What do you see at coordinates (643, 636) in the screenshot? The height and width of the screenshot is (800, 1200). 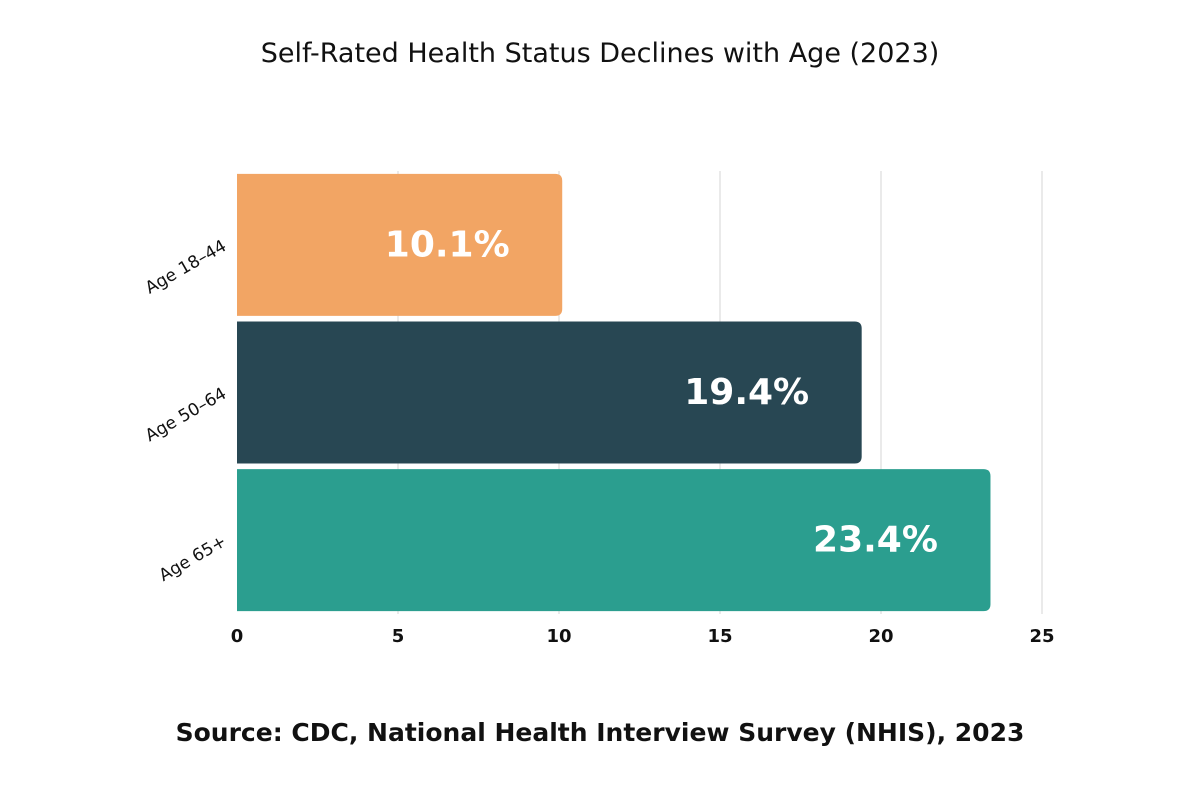 I see `x-axis-ticks: 0 5 10 15 20 25` at bounding box center [643, 636].